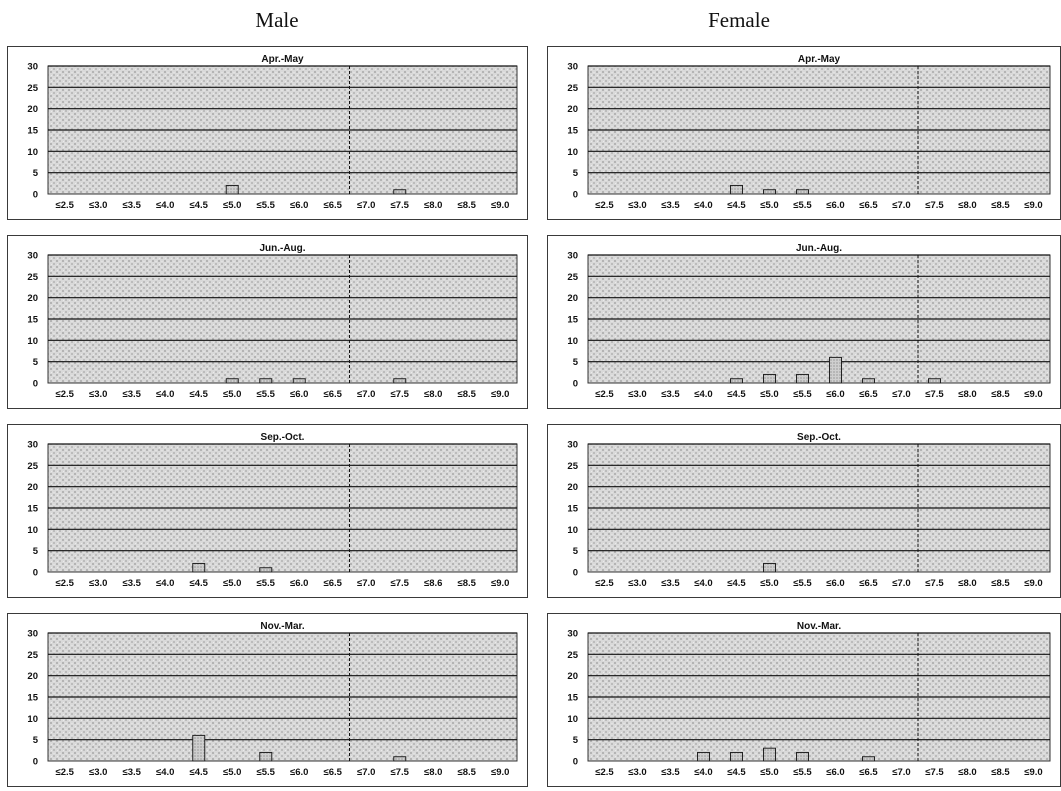 This screenshot has height=791, width=1061. What do you see at coordinates (132, 205) in the screenshot?
I see `x-tick-label: ≤3.5` at bounding box center [132, 205].